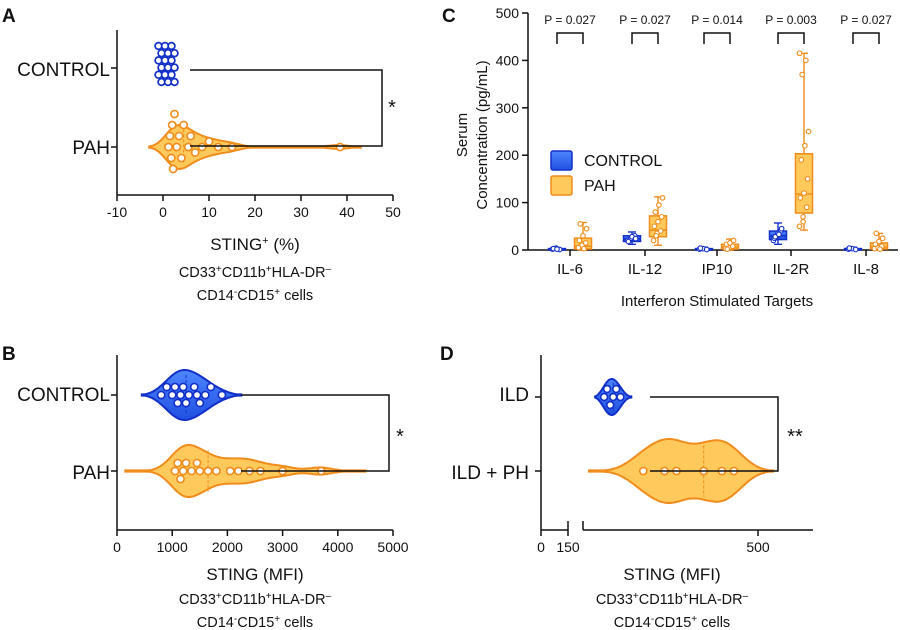  Describe the element at coordinates (717, 20) in the screenshot. I see `panel-c-pvalue: P = 0.014` at that location.